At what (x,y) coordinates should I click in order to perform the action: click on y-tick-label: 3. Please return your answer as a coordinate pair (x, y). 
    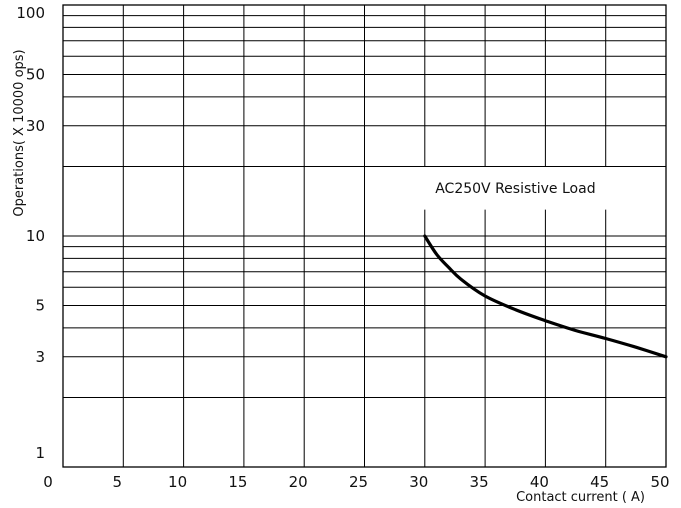
    Looking at the image, I should click on (40, 357).